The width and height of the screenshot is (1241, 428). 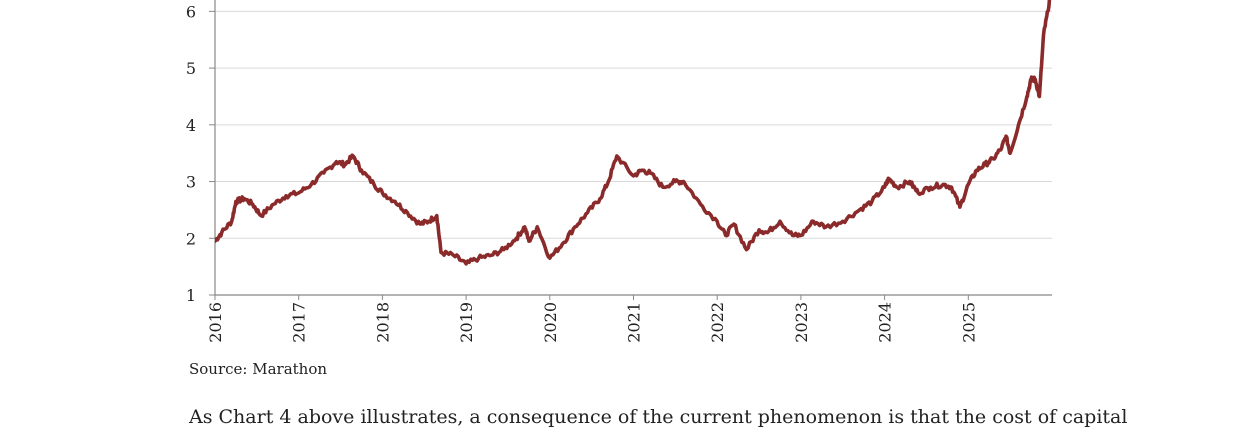 I want to click on y-tick-labels: 1 2 3 4 5 6, so click(x=191, y=153).